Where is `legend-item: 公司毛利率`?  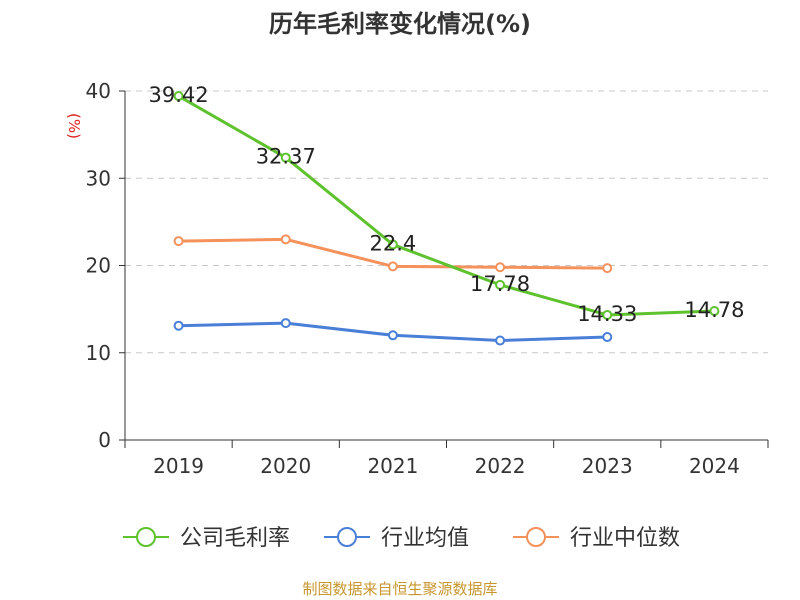
legend-item: 公司毛利率 is located at coordinates (206, 538).